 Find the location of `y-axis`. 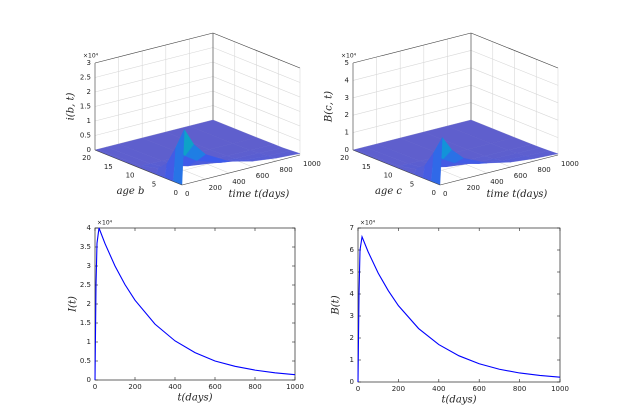

y-axis is located at coordinates (396, 167).